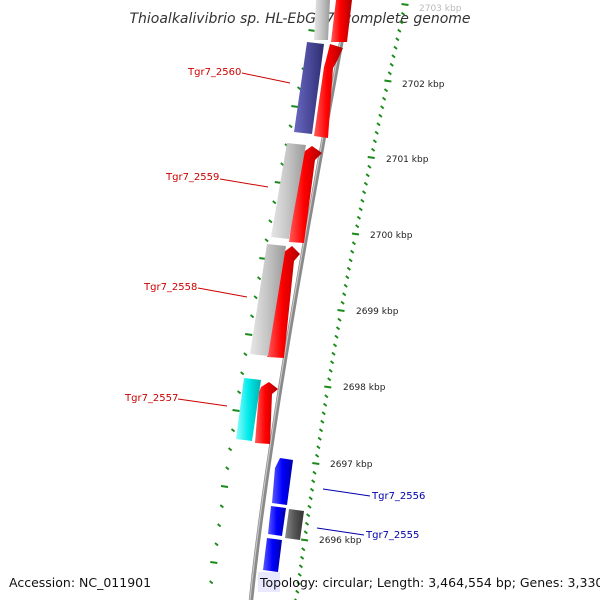 This screenshot has height=600, width=600. Describe the element at coordinates (340, 541) in the screenshot. I see `tick-label: 2696 kbp` at that location.